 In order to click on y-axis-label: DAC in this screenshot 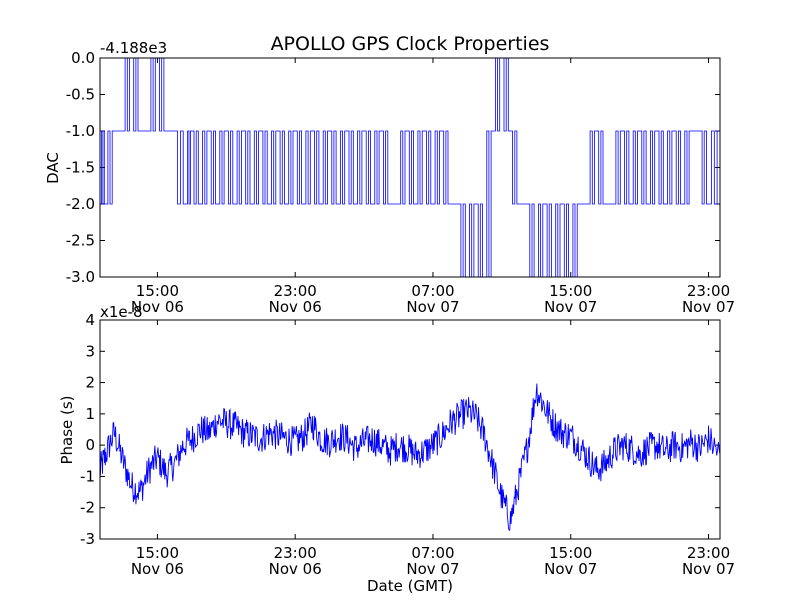, I will do `click(53, 168)`.